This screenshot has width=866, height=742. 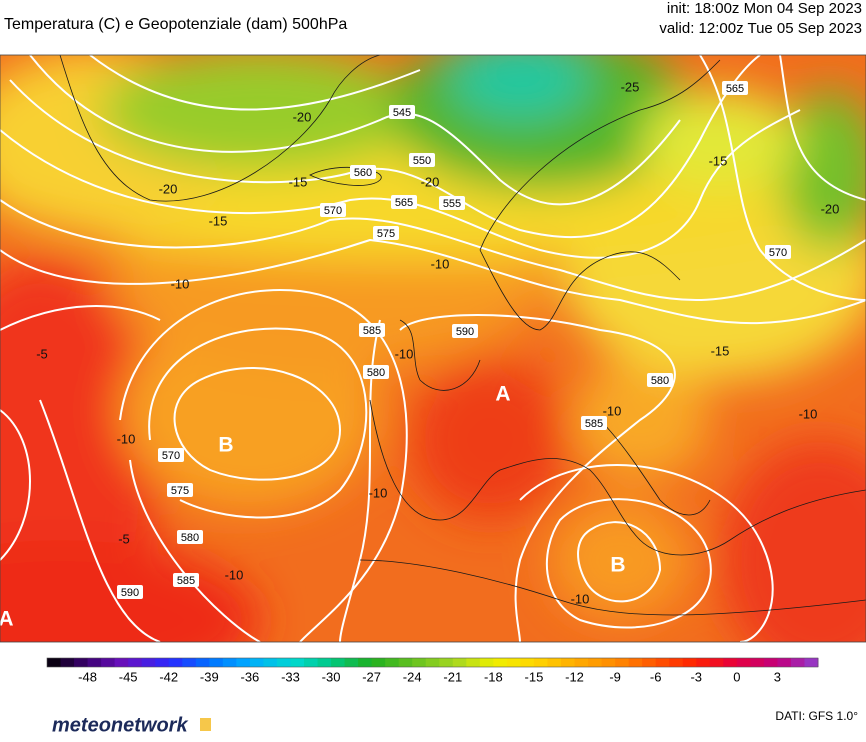 I want to click on colorbar-tick-label: -27, so click(x=371, y=676).